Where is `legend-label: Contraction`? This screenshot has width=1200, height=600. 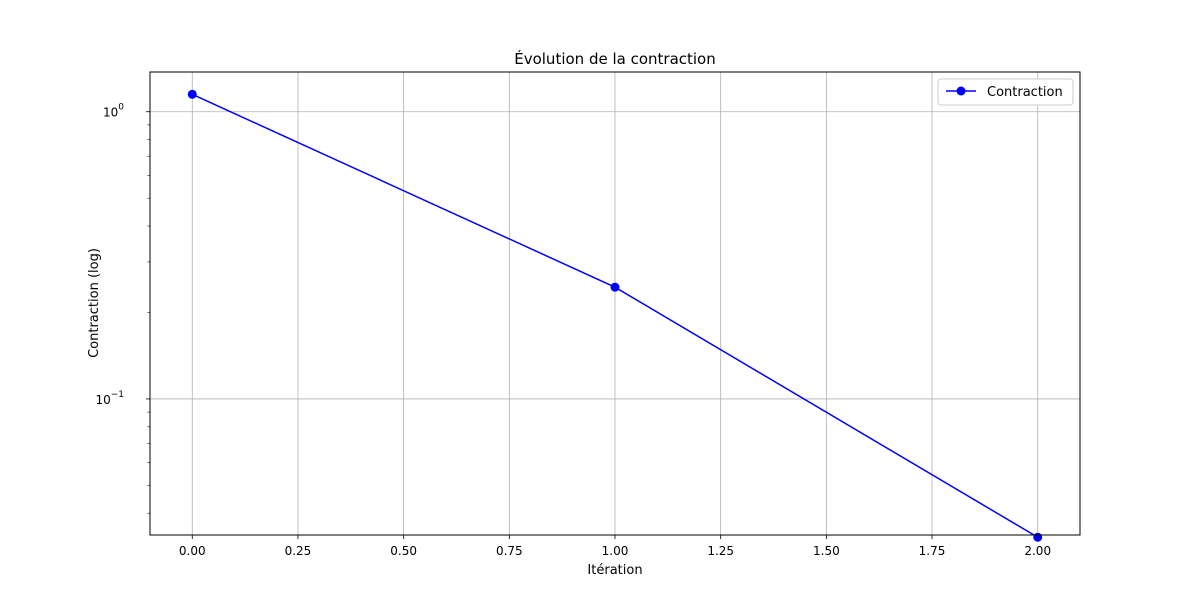 legend-label: Contraction is located at coordinates (1025, 92).